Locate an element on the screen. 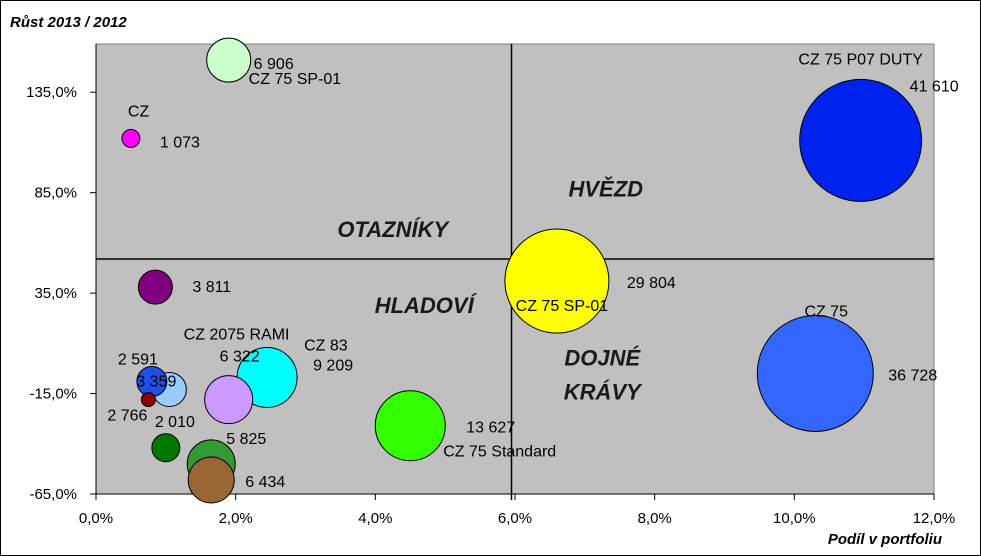 This screenshot has height=556, width=981. x-tick-label: 0,0% is located at coordinates (96, 518).